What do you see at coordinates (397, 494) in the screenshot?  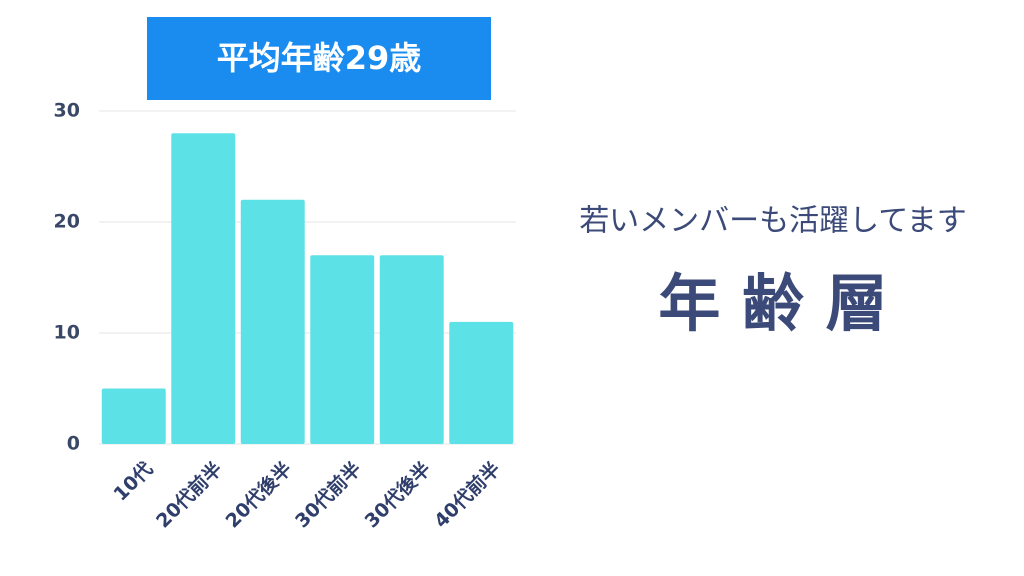 I see `x-tick-label: 30代後半` at bounding box center [397, 494].